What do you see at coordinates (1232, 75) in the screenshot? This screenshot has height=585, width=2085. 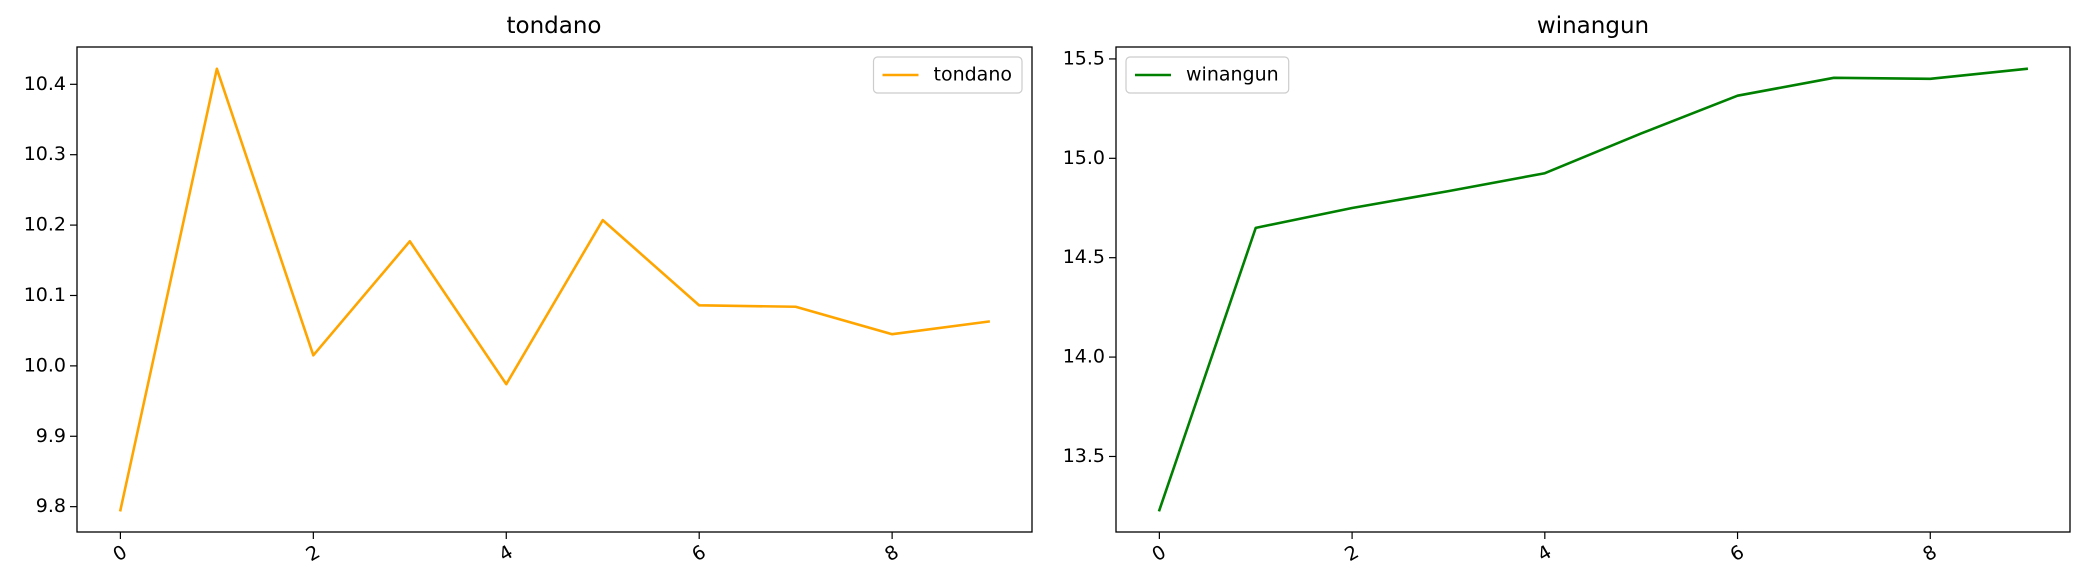 I see `legend-label: winangun` at bounding box center [1232, 75].